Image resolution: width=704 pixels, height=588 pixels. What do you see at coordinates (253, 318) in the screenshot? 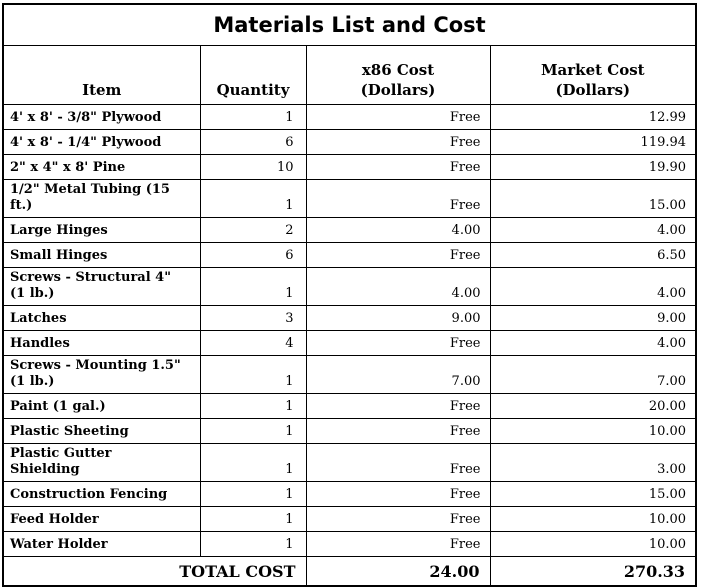
I see `quantity-cell: 3` at bounding box center [253, 318].